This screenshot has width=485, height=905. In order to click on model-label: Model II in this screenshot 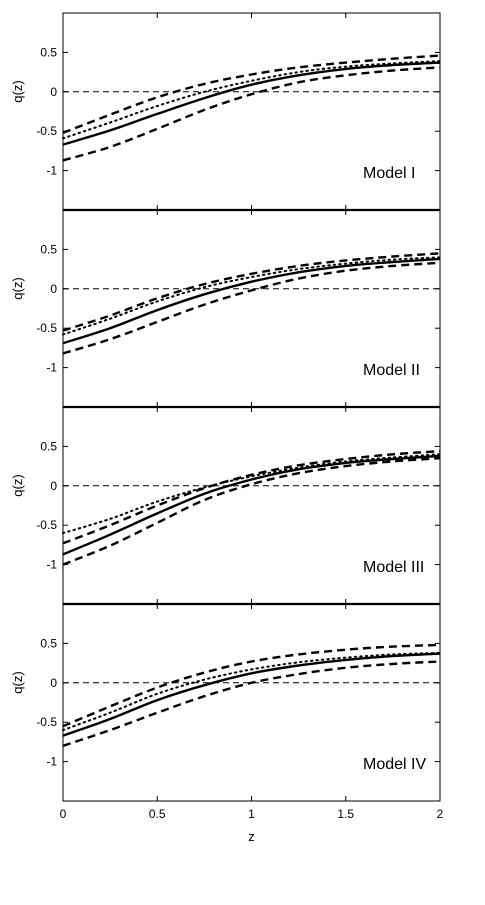, I will do `click(391, 370)`.